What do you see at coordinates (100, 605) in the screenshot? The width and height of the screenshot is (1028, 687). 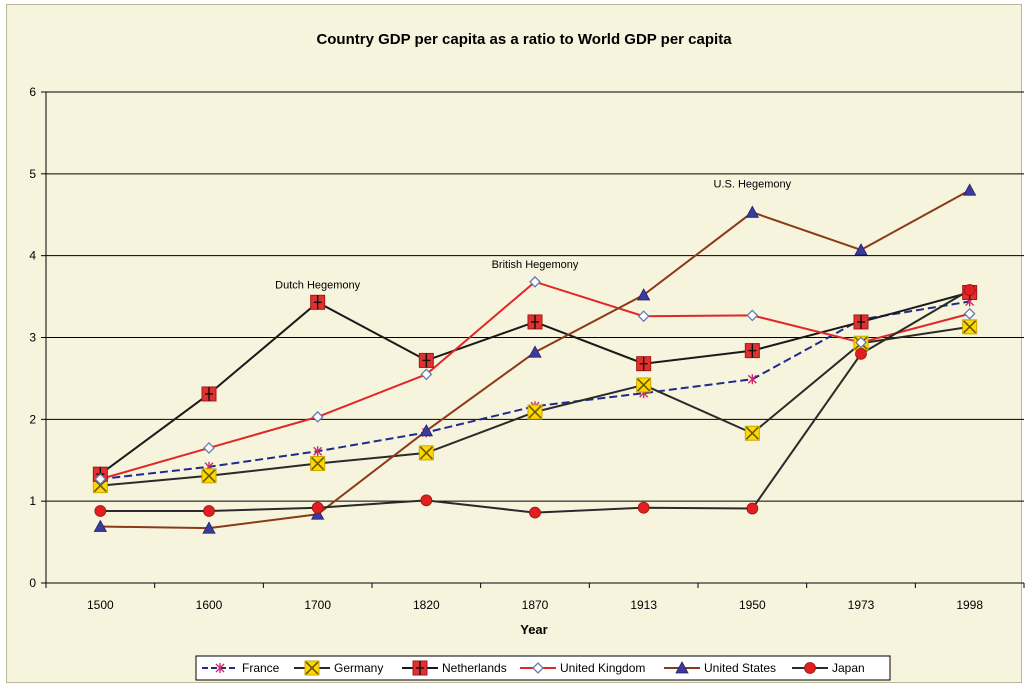 I see `x-tick-label: 1500` at bounding box center [100, 605].